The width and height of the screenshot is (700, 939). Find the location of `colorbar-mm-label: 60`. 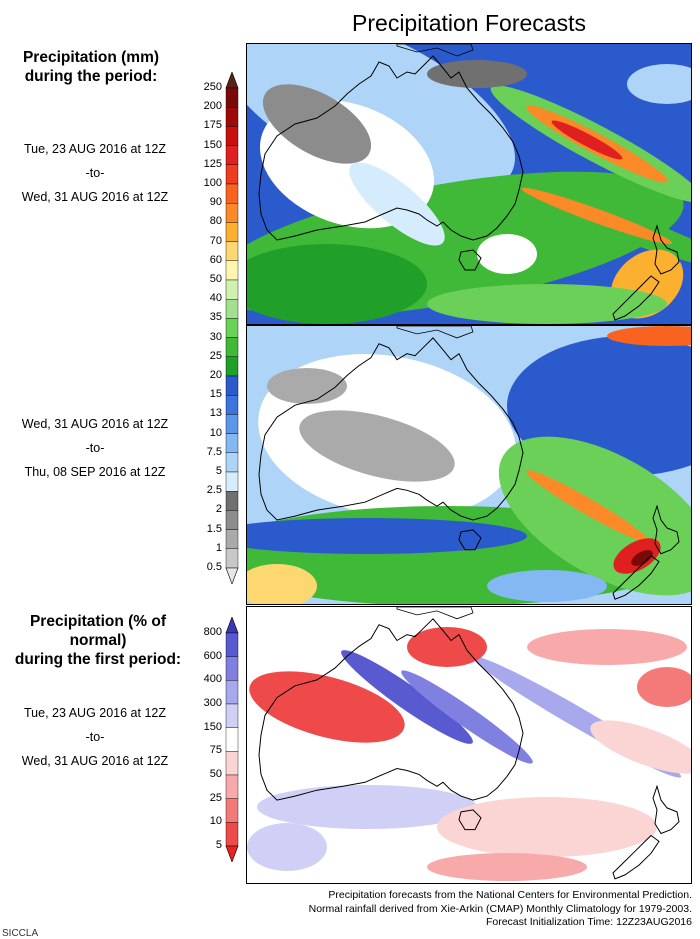

colorbar-mm-label: 60 is located at coordinates (215, 259).